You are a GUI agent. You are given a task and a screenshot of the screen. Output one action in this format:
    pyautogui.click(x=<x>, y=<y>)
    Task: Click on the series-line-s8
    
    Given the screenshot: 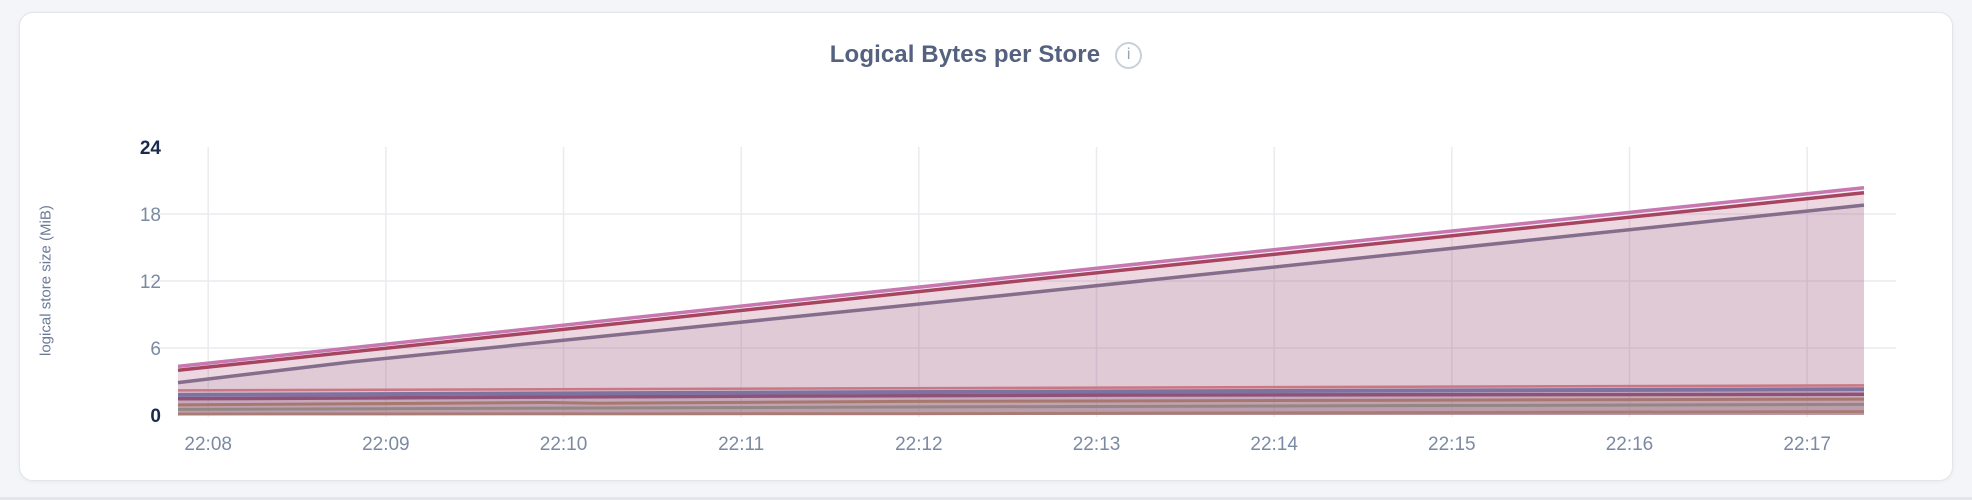 What is the action you would take?
    pyautogui.click(x=1021, y=406)
    